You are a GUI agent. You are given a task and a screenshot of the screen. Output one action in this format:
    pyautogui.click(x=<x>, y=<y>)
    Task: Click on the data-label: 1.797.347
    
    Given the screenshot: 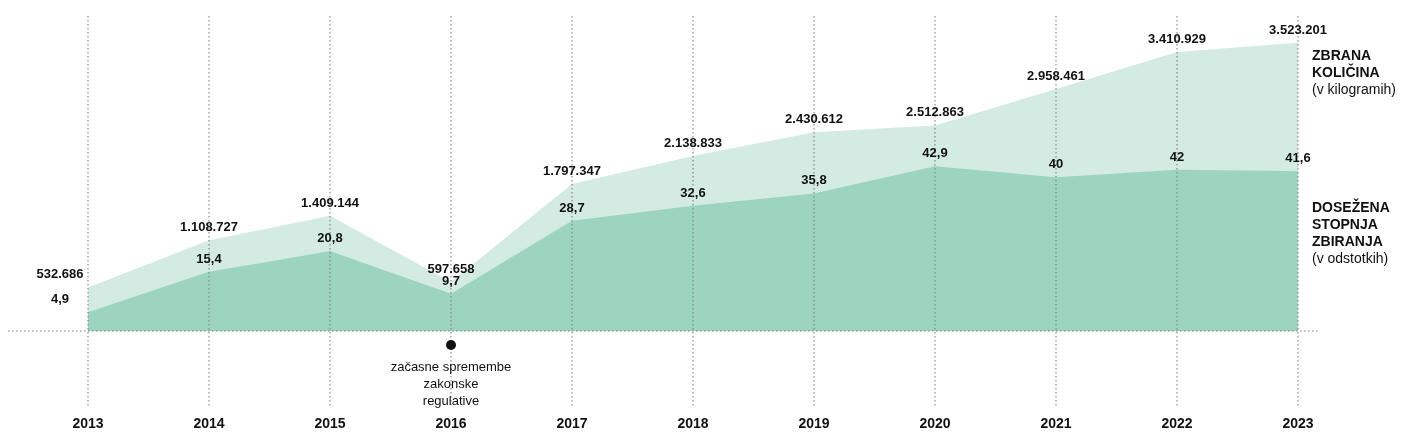 What is the action you would take?
    pyautogui.click(x=572, y=170)
    